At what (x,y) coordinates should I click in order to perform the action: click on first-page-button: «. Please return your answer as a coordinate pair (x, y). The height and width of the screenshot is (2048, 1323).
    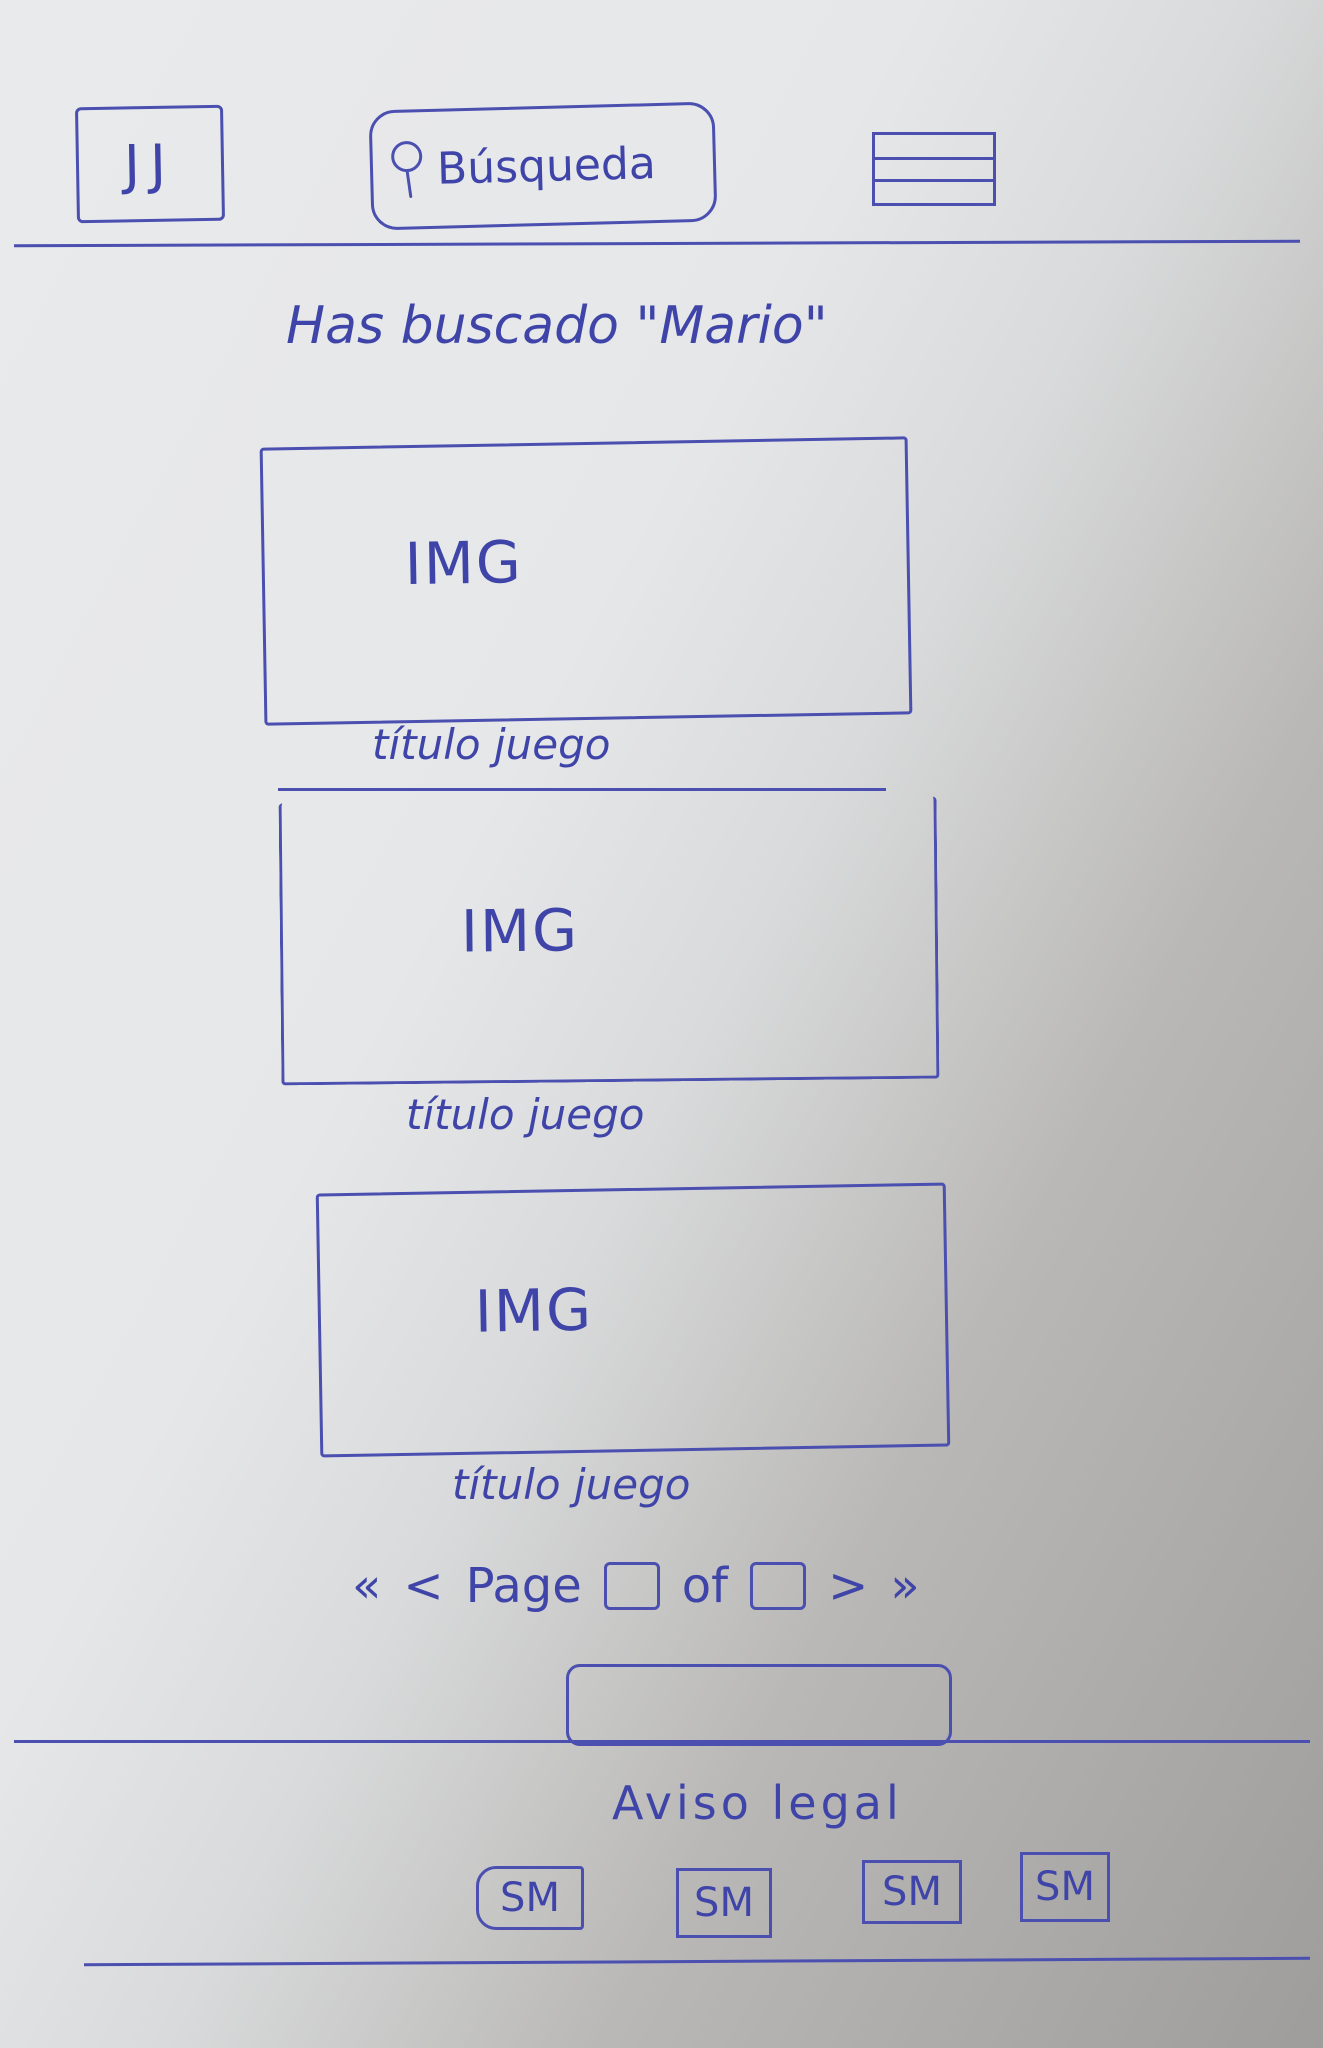
    Looking at the image, I should click on (367, 1586).